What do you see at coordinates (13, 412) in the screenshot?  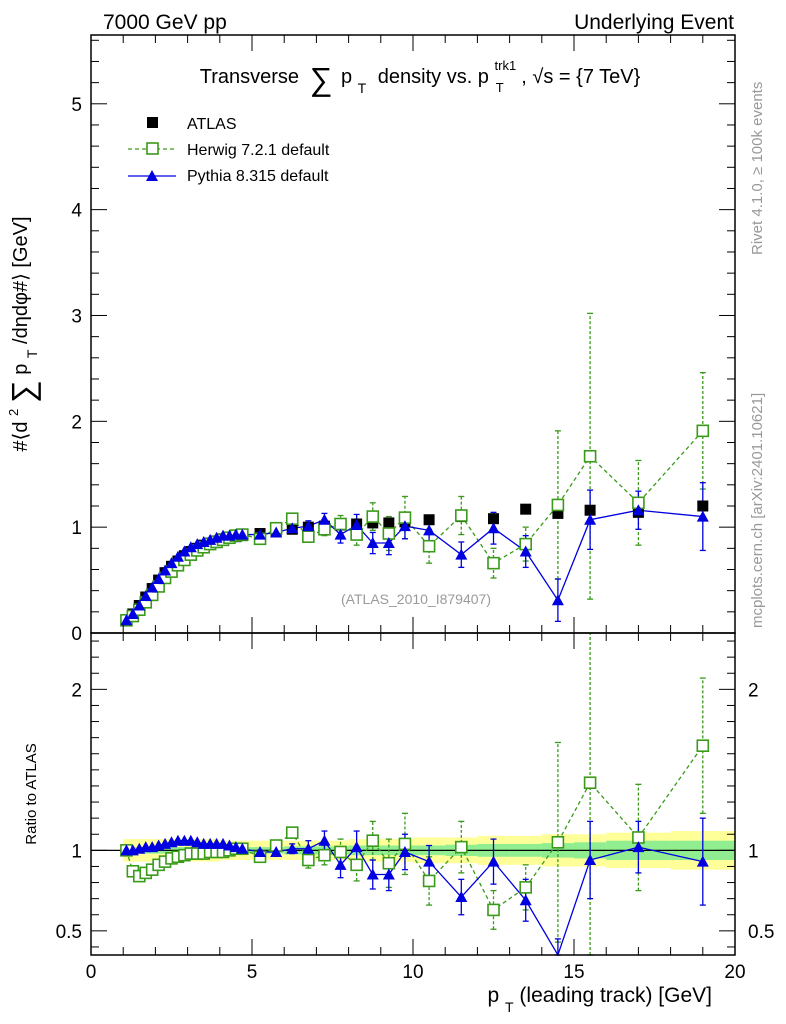 I see `ylabel-sq: 2` at bounding box center [13, 412].